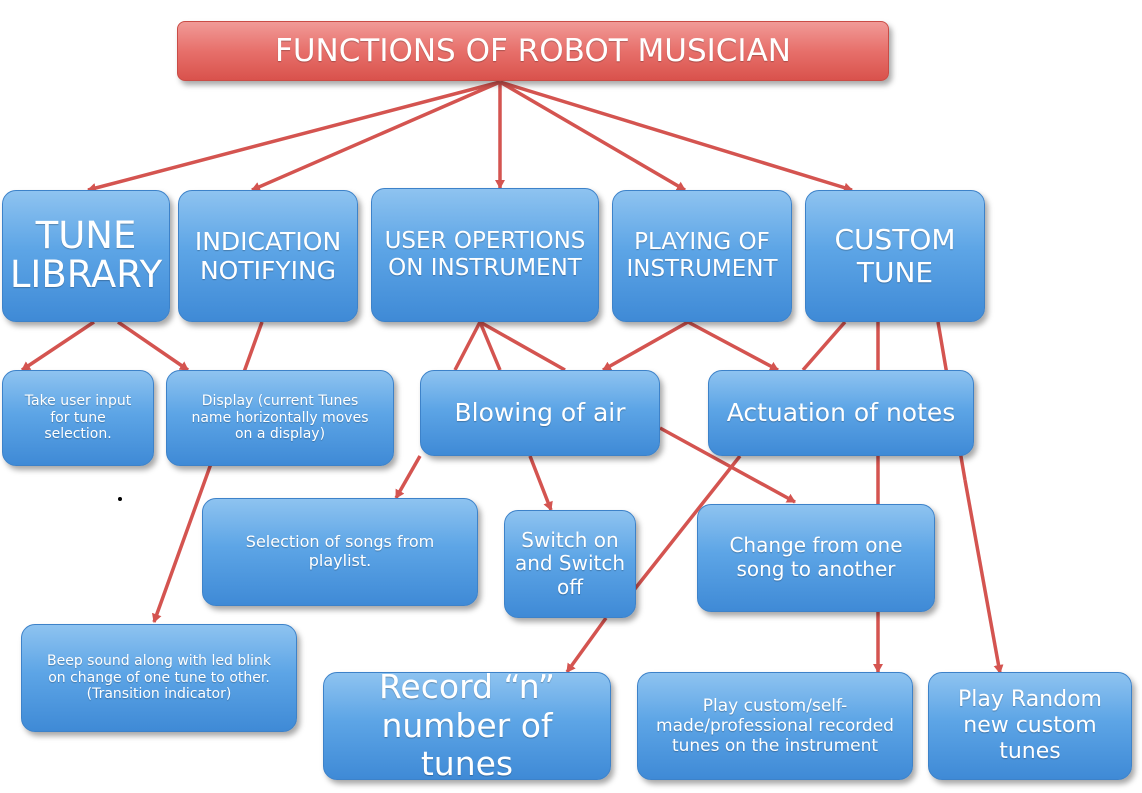 This screenshot has width=1142, height=793. I want to click on node-record-n-tunes: Record “n” number of tunes, so click(467, 725).